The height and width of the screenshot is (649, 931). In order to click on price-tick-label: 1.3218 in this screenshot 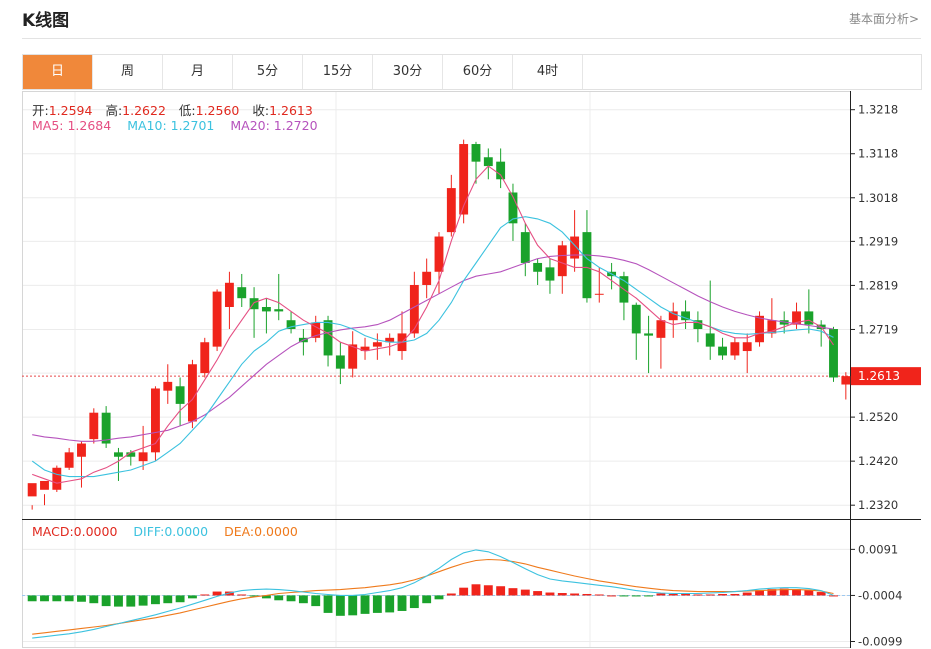, I will do `click(878, 110)`.